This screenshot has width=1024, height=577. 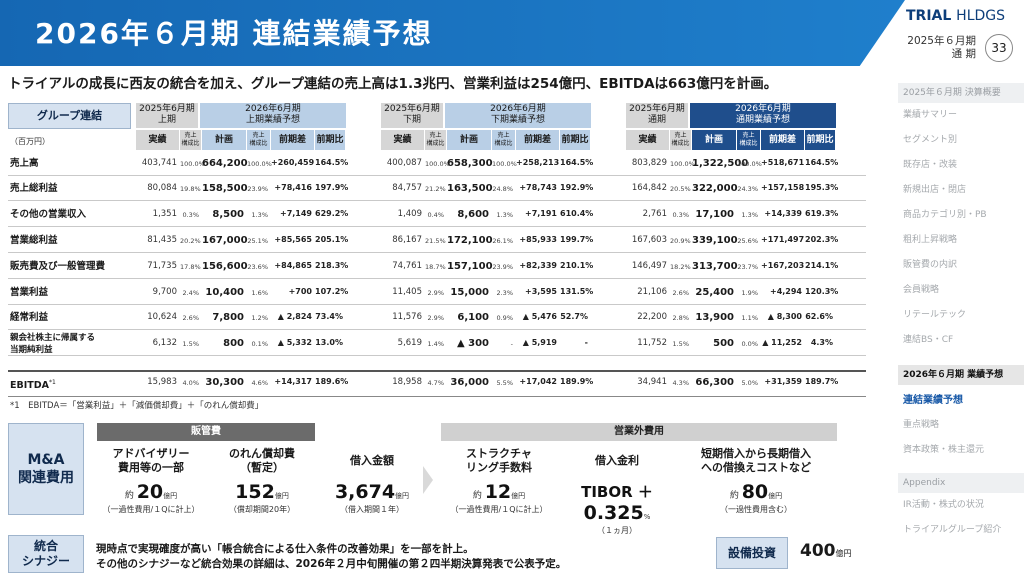 I want to click on ma-item: アドバイザリー 費用等の一部約 20億円 （一過性費用/１Qに計上）, so click(x=151, y=481).